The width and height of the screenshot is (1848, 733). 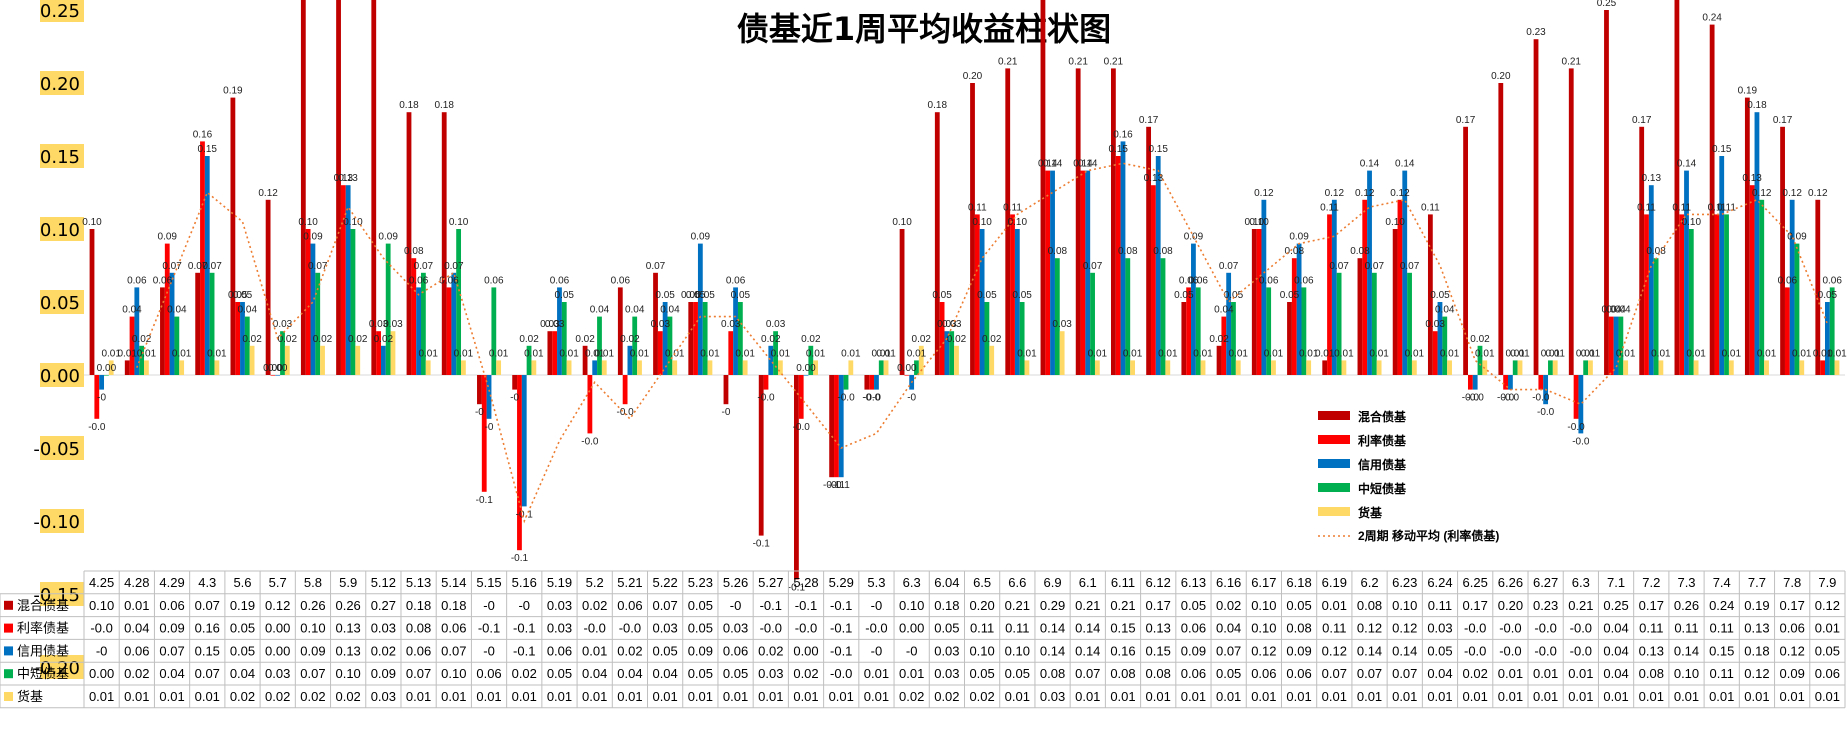 What do you see at coordinates (1122, 650) in the screenshot?
I see `table-cell: 0.16` at bounding box center [1122, 650].